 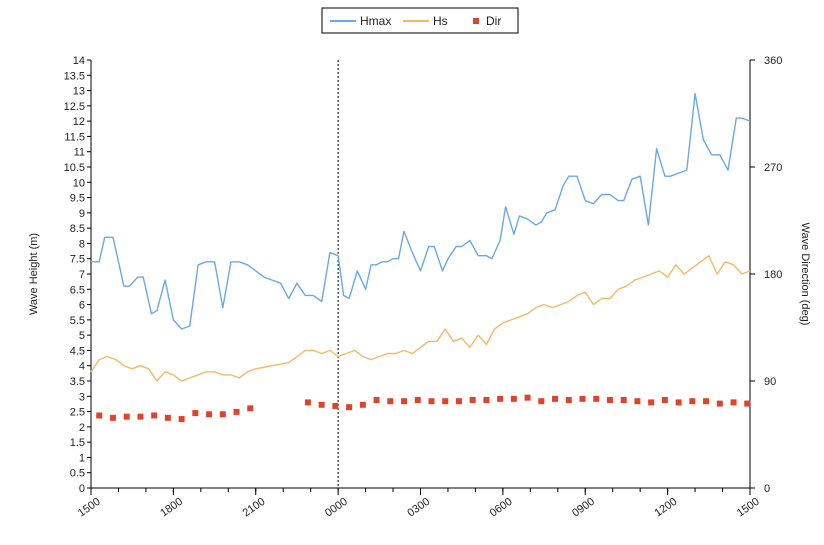 I want to click on right-axis-ticks: 0 90 180 270 360, so click(x=766, y=275).